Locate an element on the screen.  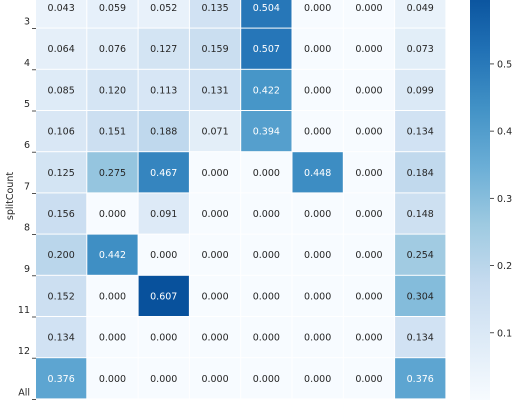
cell-value-label: 0.071 is located at coordinates (214, 132).